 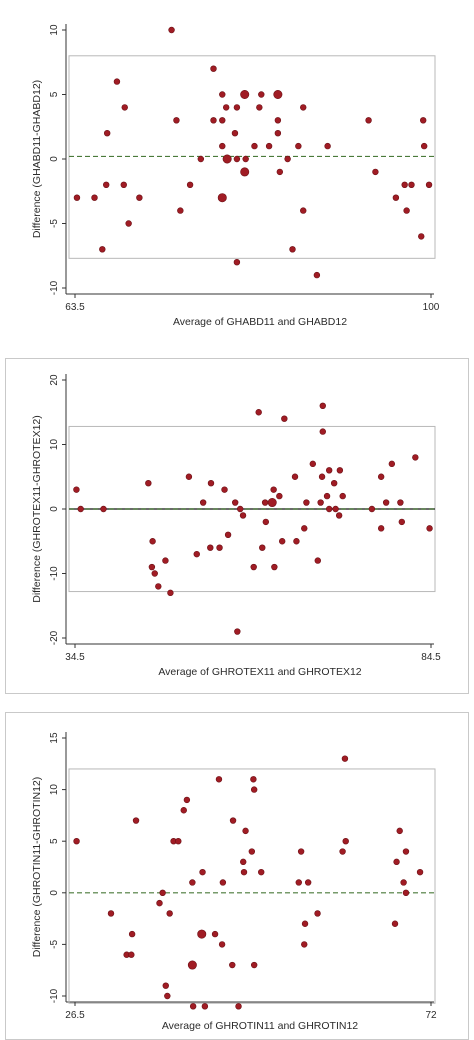 What do you see at coordinates (75, 657) in the screenshot?
I see `x-tick-label: 34.5` at bounding box center [75, 657].